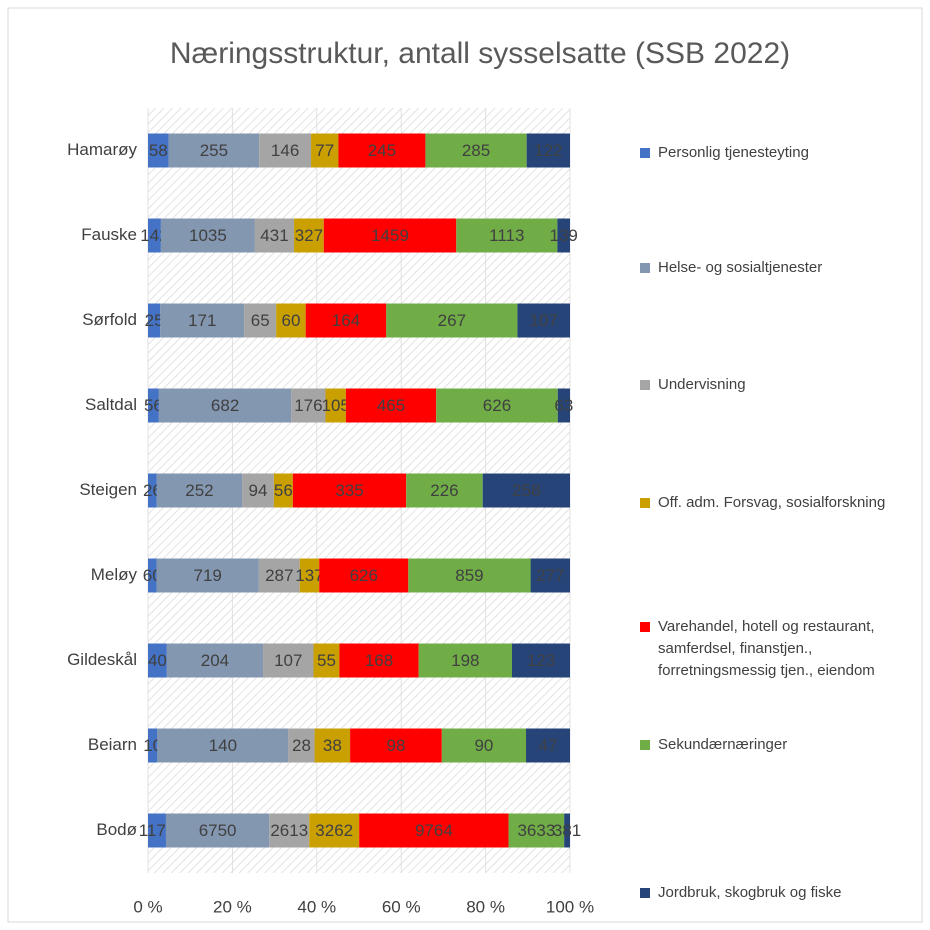 The width and height of the screenshot is (930, 930). I want to click on data-label: 3262, so click(334, 830).